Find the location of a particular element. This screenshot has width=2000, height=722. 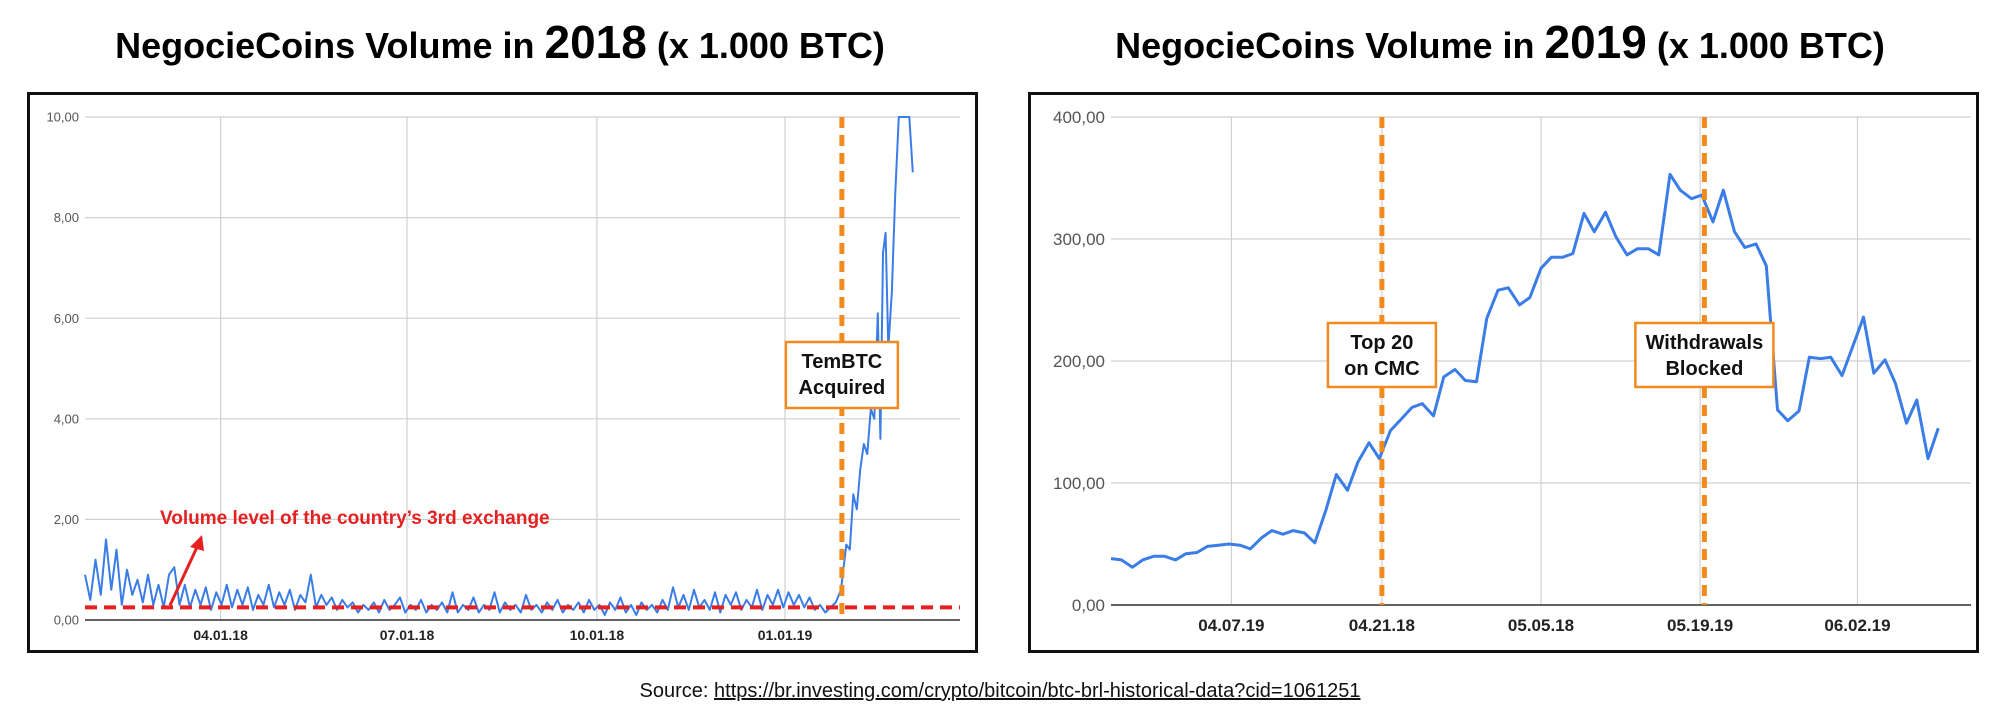

y-tick-label: 10,00 is located at coordinates (62, 117).